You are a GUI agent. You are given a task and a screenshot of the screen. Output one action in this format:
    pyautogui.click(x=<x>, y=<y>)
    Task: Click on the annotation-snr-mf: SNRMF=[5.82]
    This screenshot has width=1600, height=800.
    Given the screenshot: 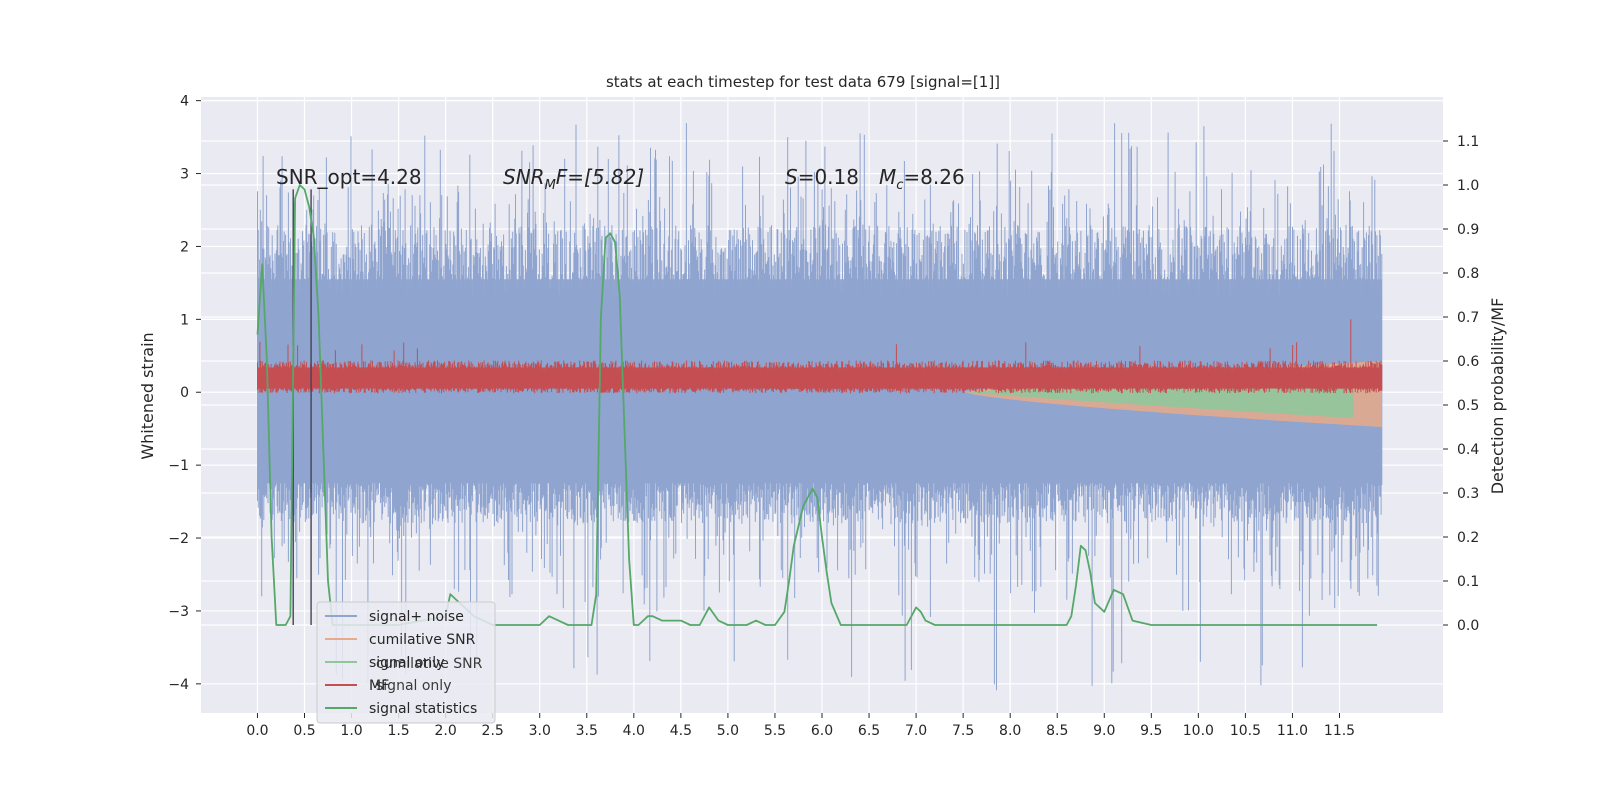 What is the action you would take?
    pyautogui.click(x=573, y=179)
    